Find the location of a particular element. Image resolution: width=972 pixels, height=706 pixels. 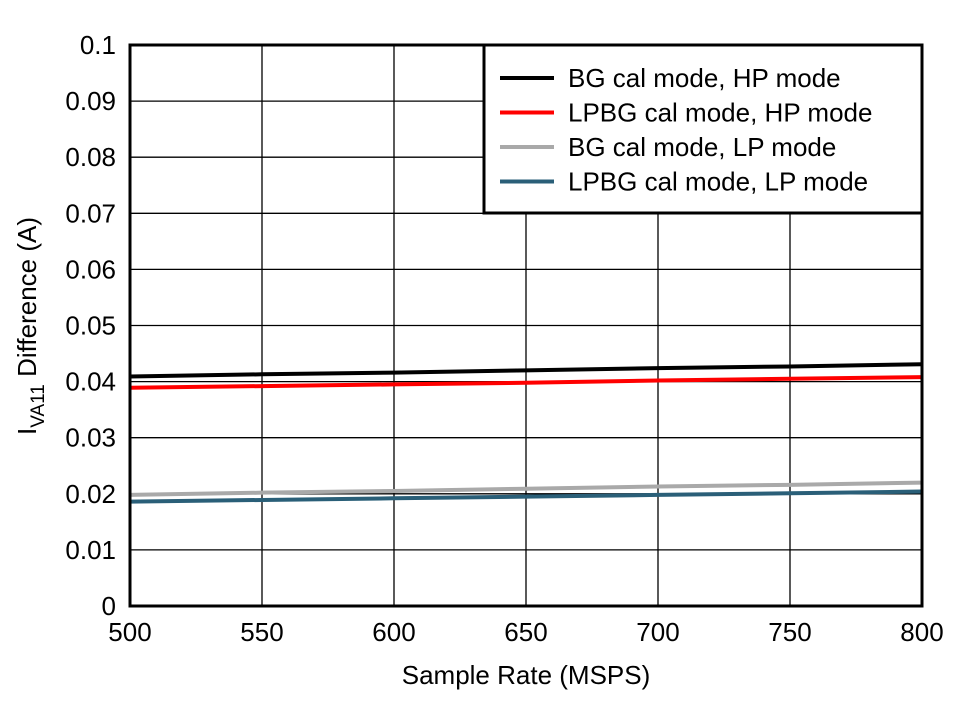

y-tick-label: 0.08 is located at coordinates (90, 157).